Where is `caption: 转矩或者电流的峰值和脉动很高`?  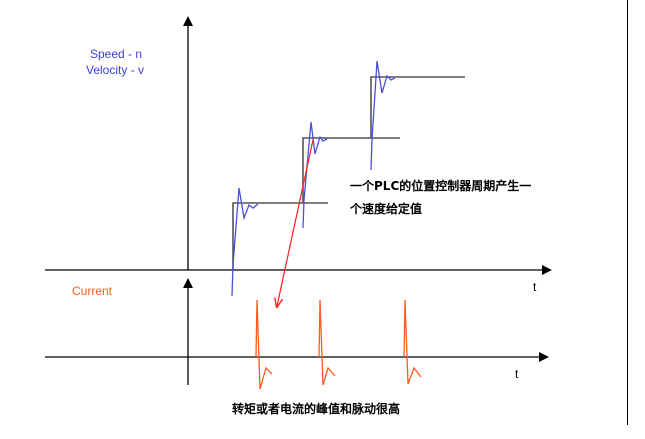
caption: 转矩或者电流的峰值和脉动很高 is located at coordinates (316, 409).